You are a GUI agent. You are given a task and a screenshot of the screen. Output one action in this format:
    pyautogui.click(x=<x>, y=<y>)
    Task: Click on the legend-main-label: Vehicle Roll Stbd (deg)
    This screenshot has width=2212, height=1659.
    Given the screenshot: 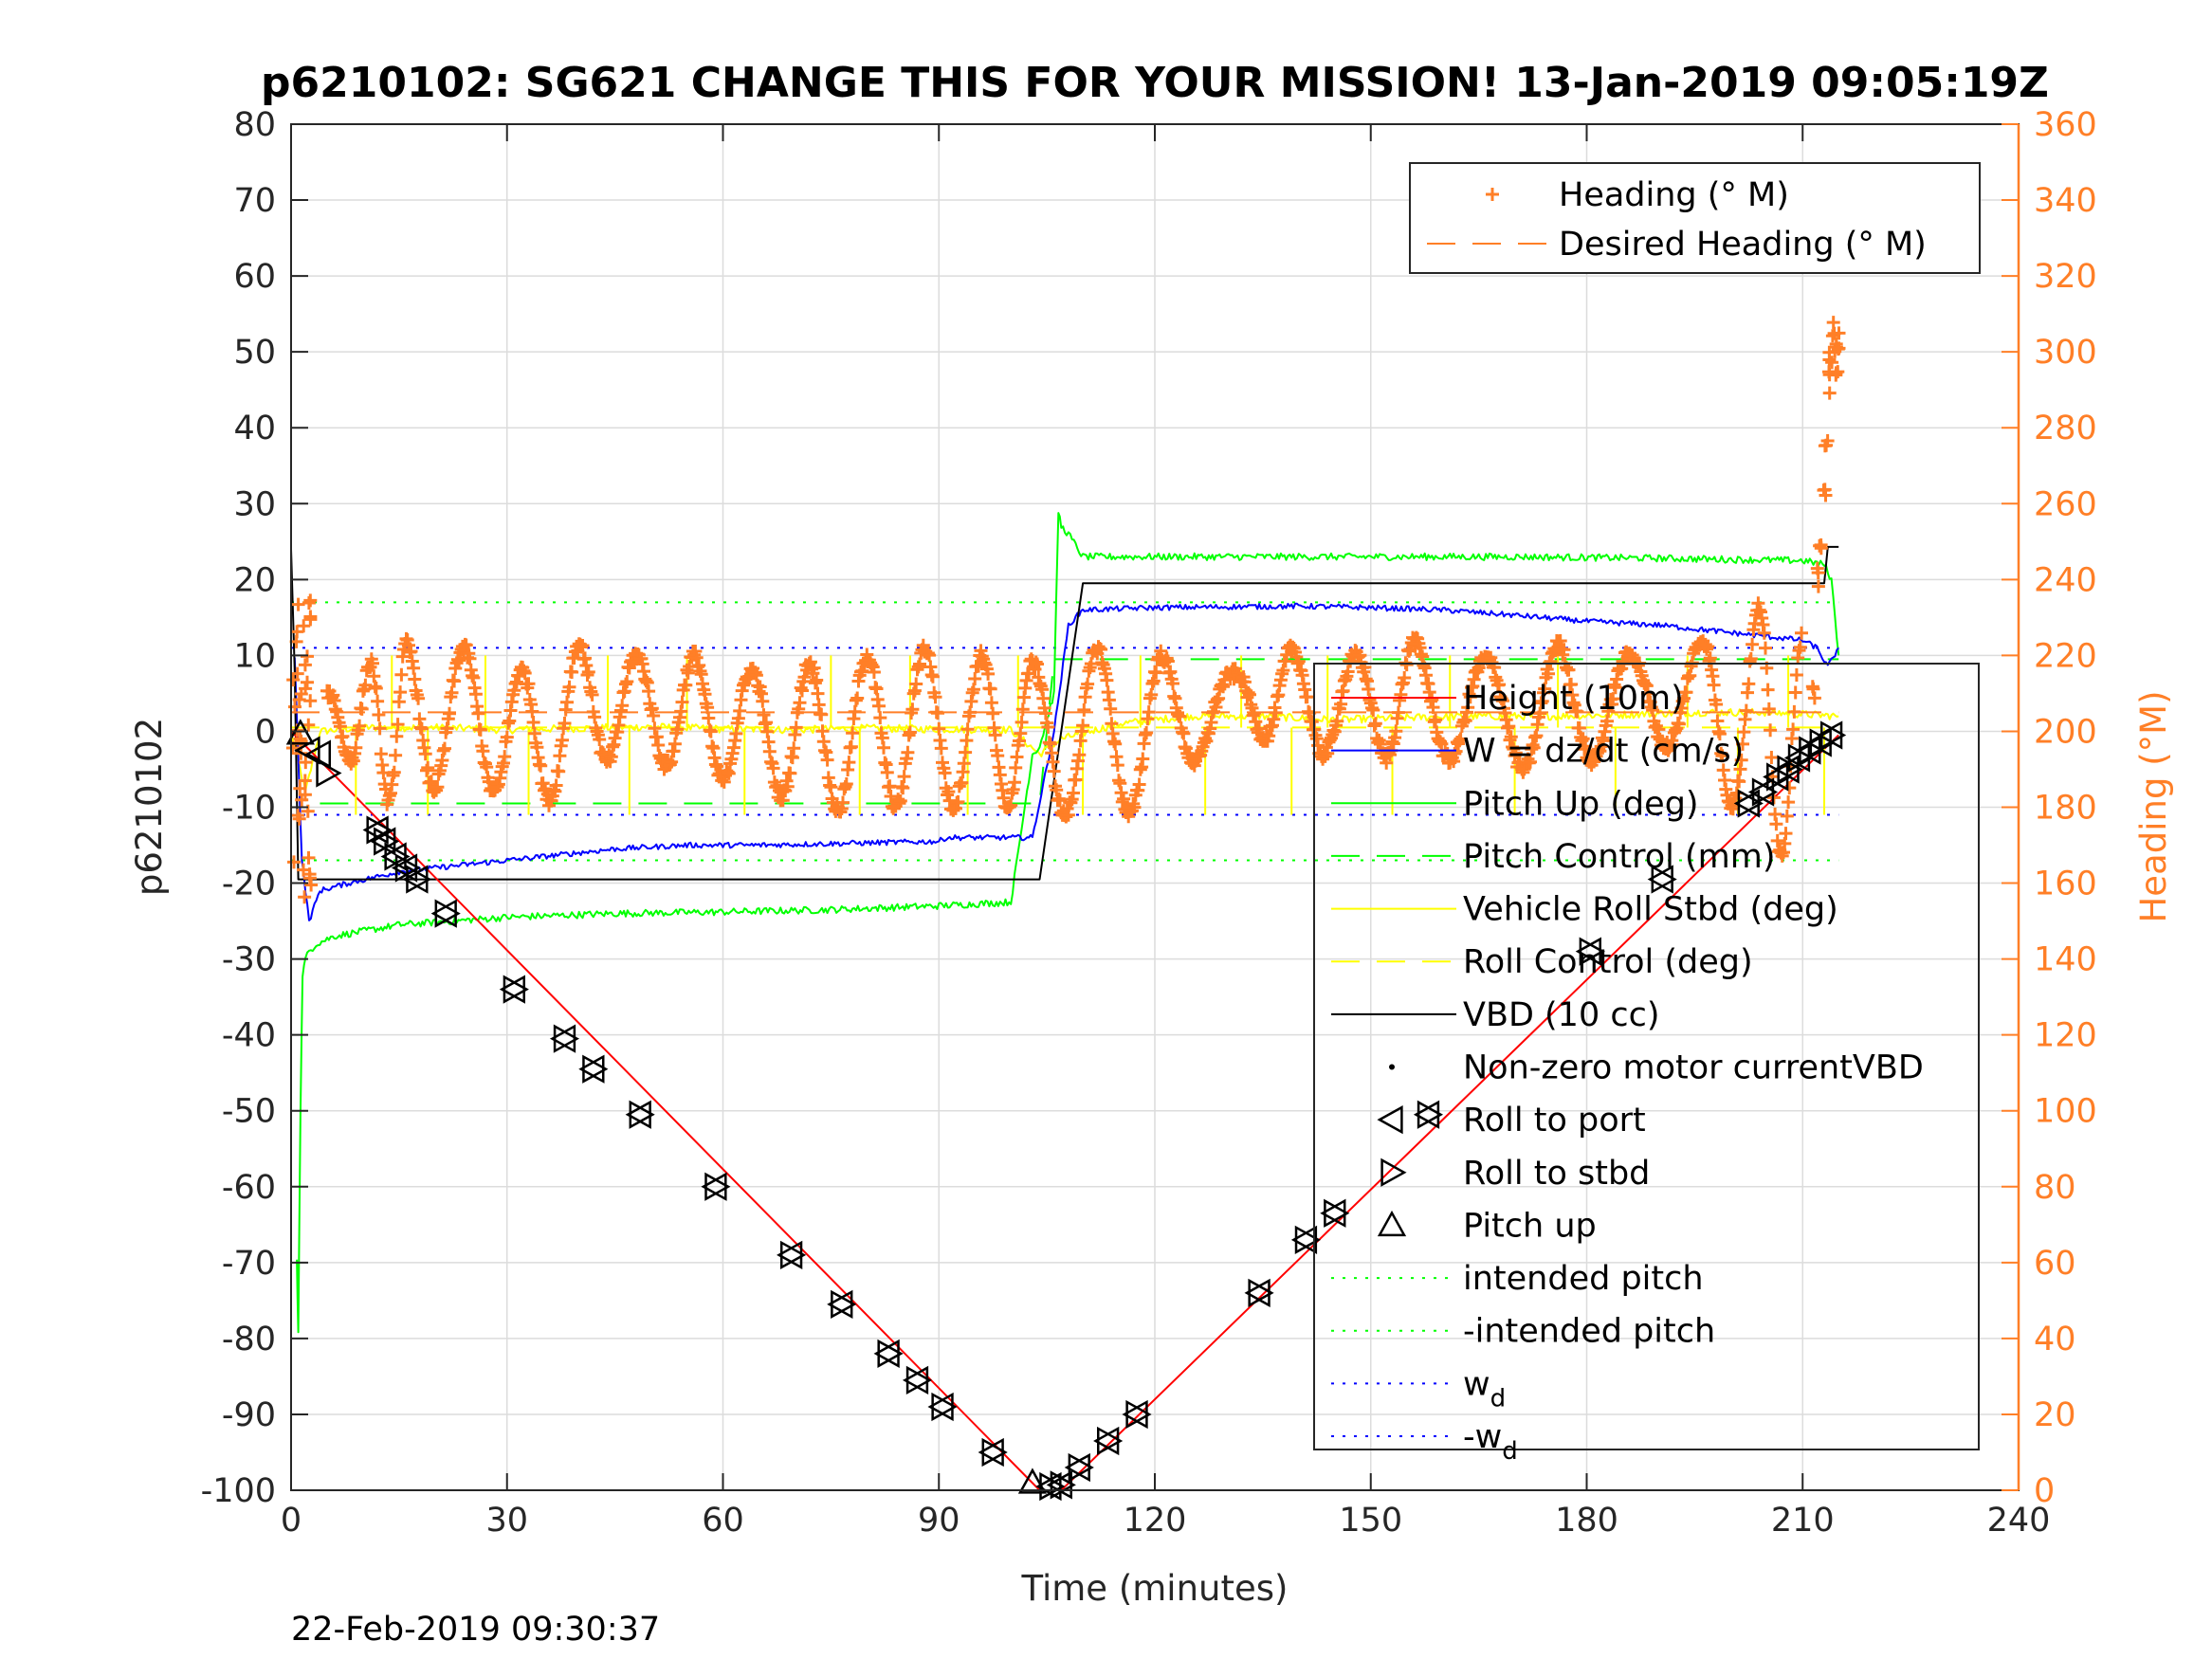 What is the action you would take?
    pyautogui.click(x=1650, y=910)
    